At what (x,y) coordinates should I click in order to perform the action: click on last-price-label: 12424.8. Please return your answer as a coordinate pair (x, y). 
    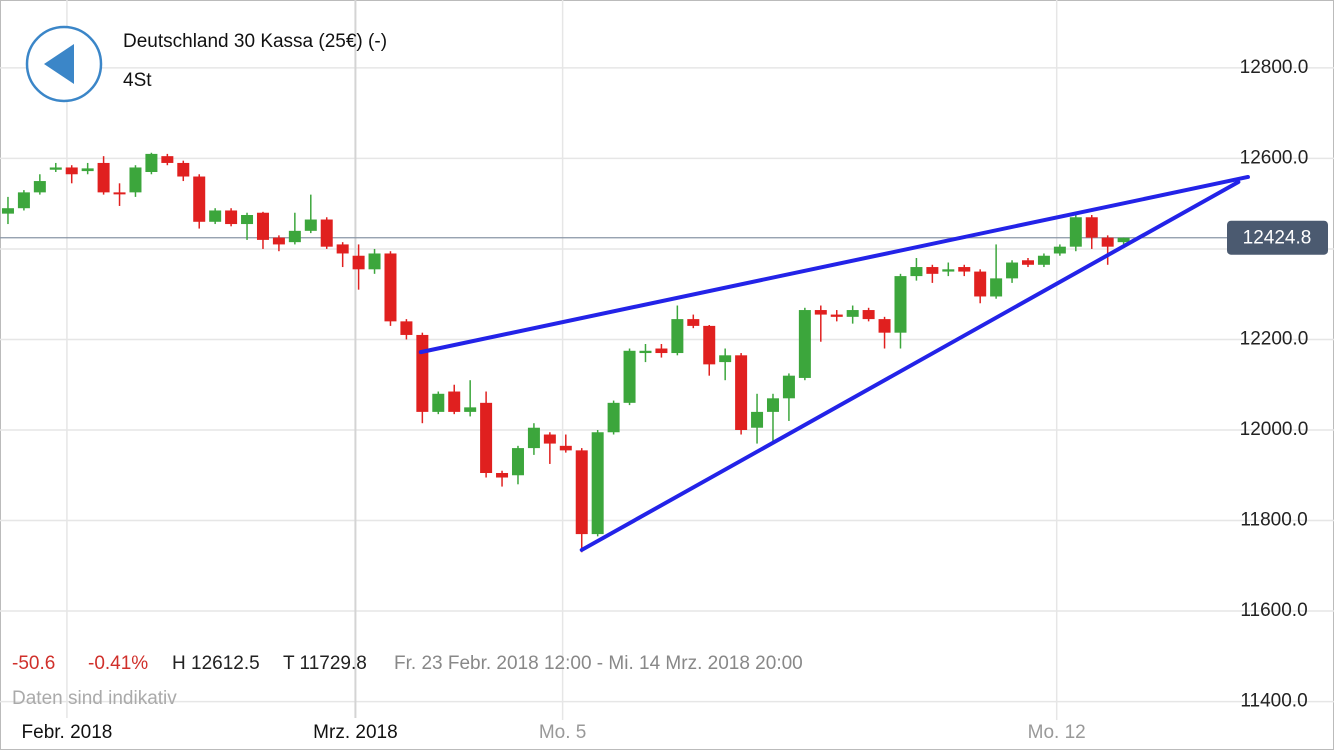
    Looking at the image, I should click on (1277, 238).